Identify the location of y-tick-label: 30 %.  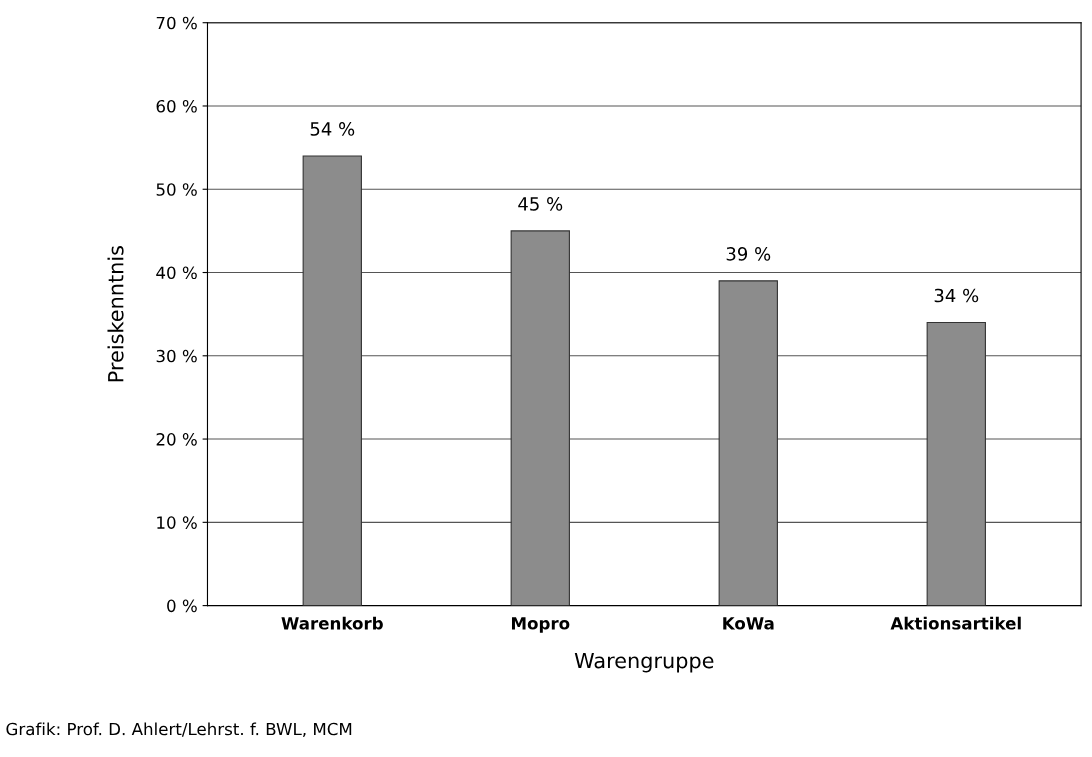
(176, 356).